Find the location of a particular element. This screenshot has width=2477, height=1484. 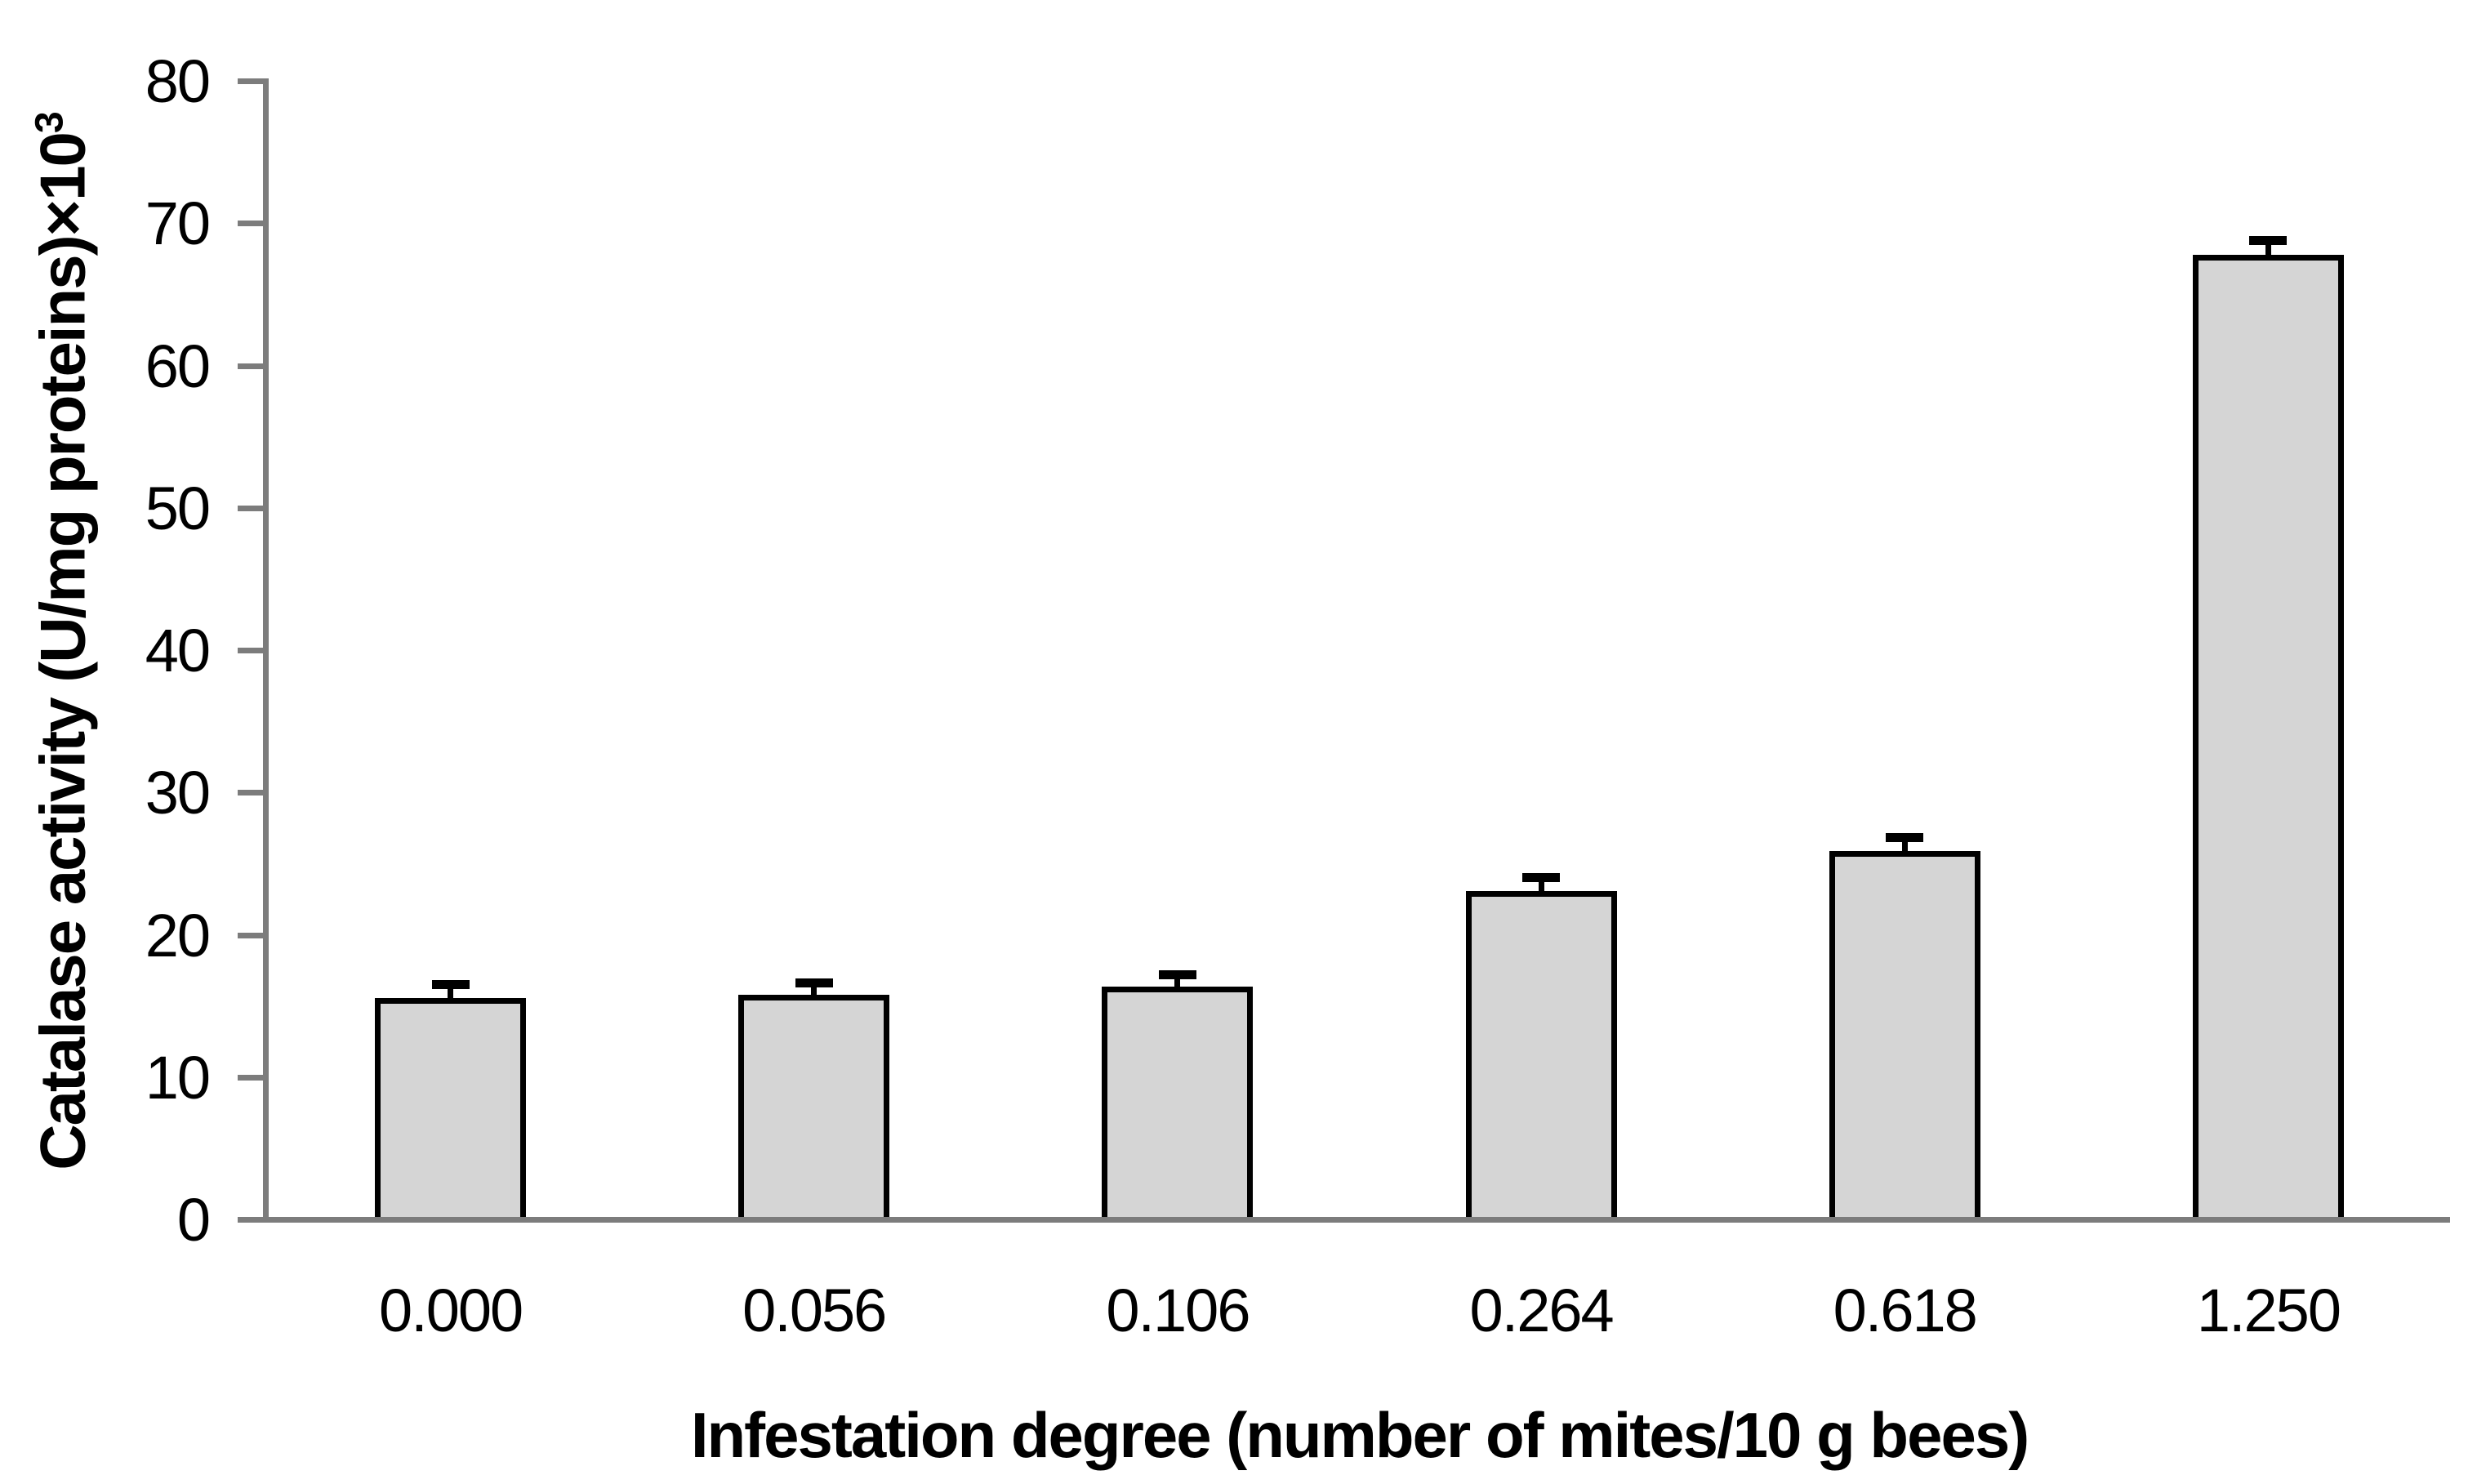

x-tick-label: 0.618 is located at coordinates (1906, 1310).